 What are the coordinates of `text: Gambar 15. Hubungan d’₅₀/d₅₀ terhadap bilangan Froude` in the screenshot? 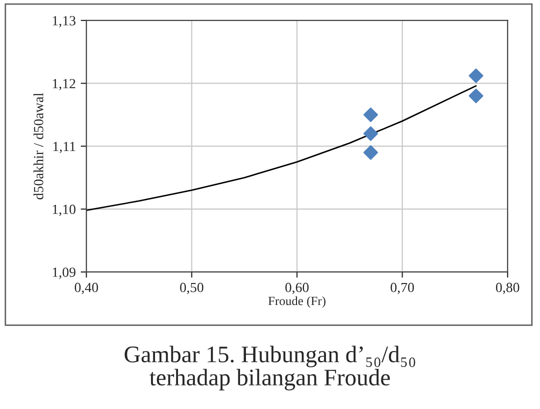 It's located at (270, 368).